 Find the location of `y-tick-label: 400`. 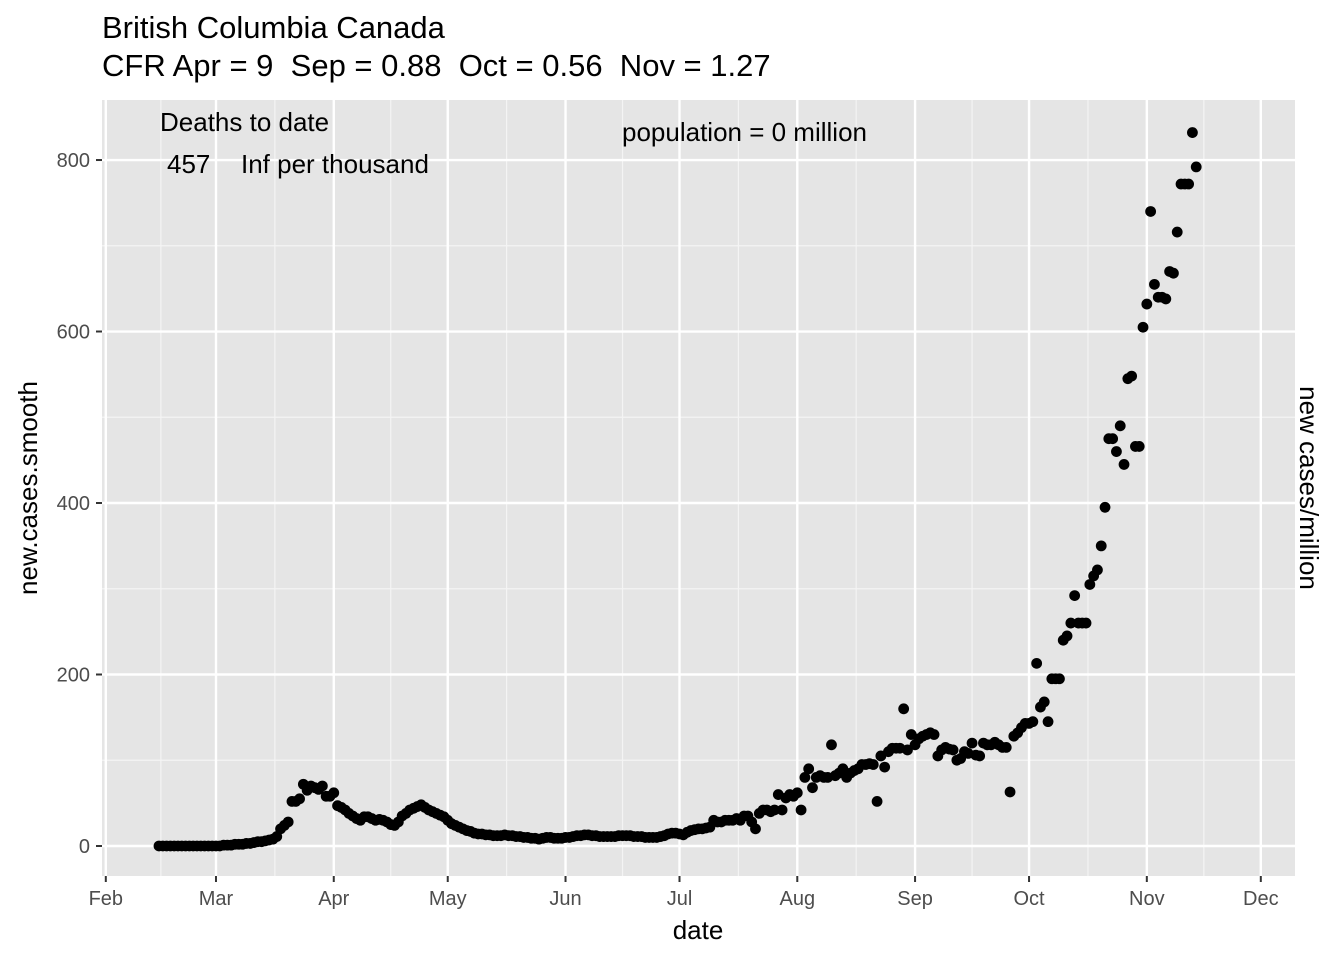

y-tick-label: 400 is located at coordinates (73, 504).